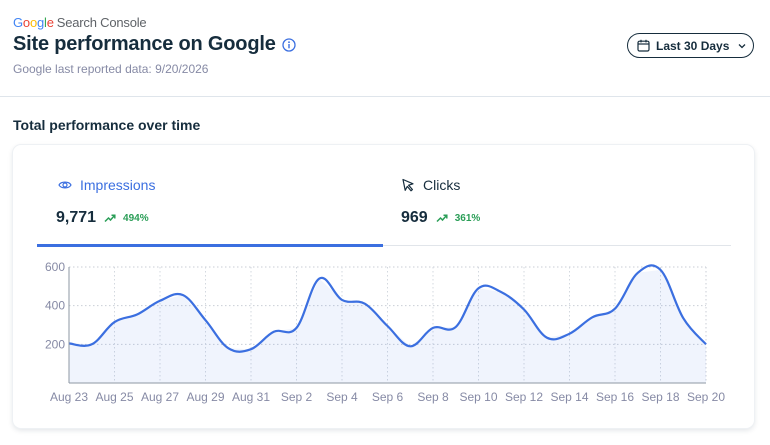  Describe the element at coordinates (478, 397) in the screenshot. I see `x-tick-label: Sep 10` at that location.